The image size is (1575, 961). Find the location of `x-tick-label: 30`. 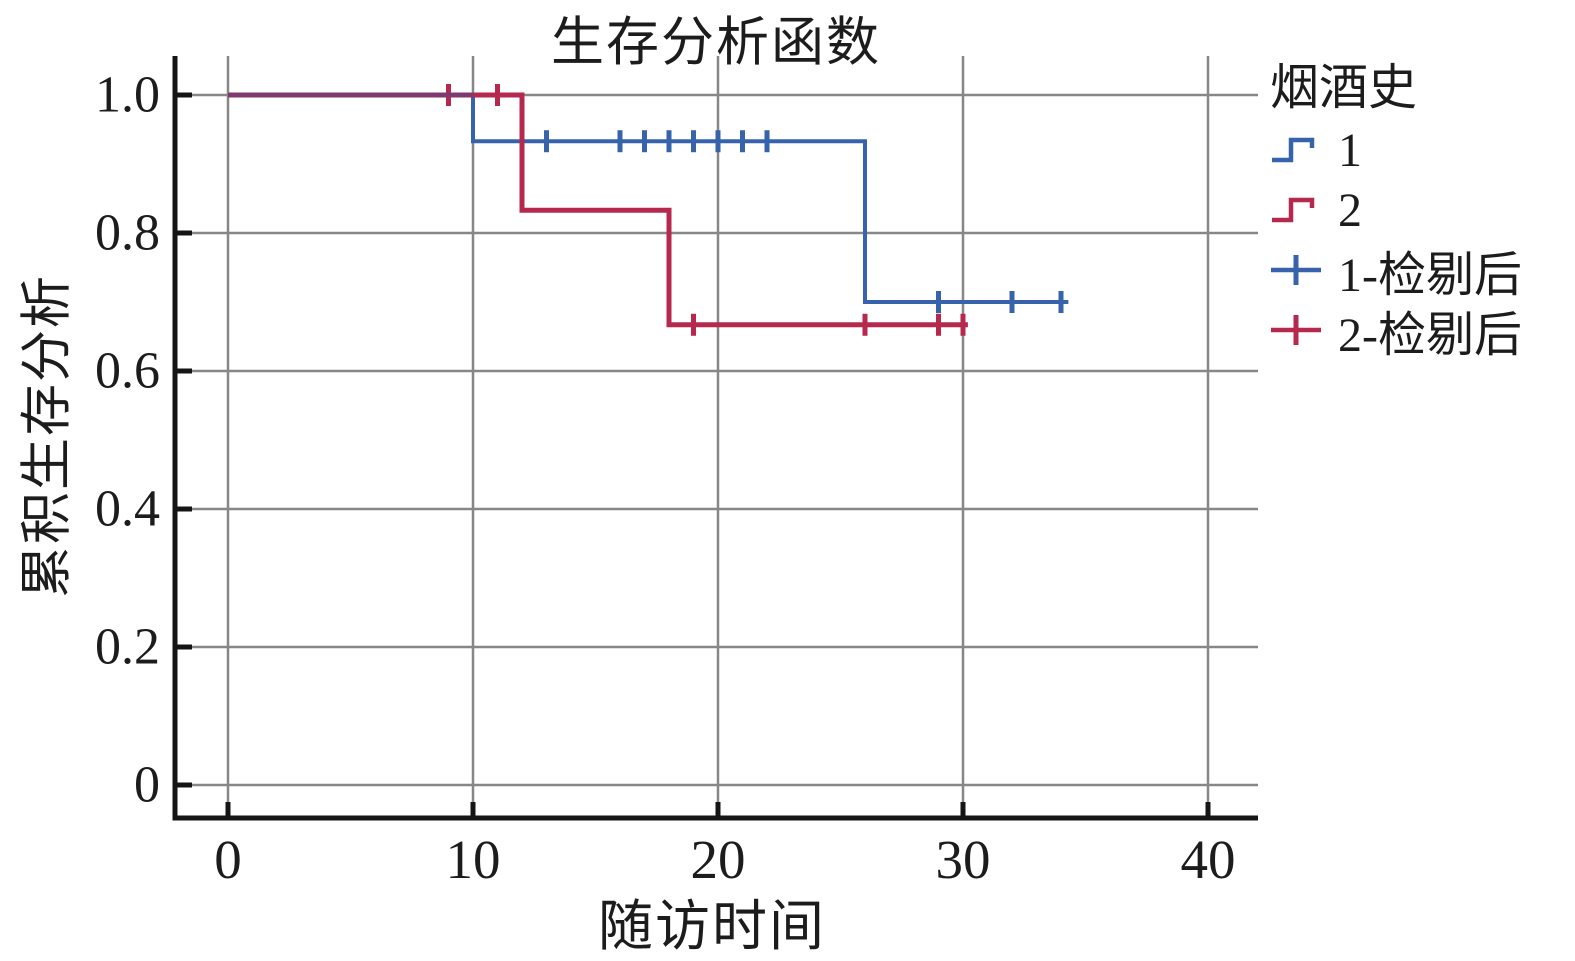

x-tick-label: 30 is located at coordinates (963, 859).